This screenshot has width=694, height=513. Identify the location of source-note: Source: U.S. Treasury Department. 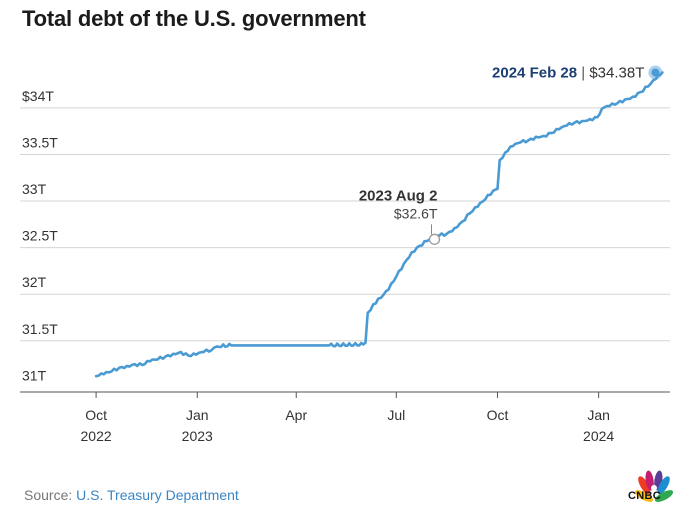
(131, 495).